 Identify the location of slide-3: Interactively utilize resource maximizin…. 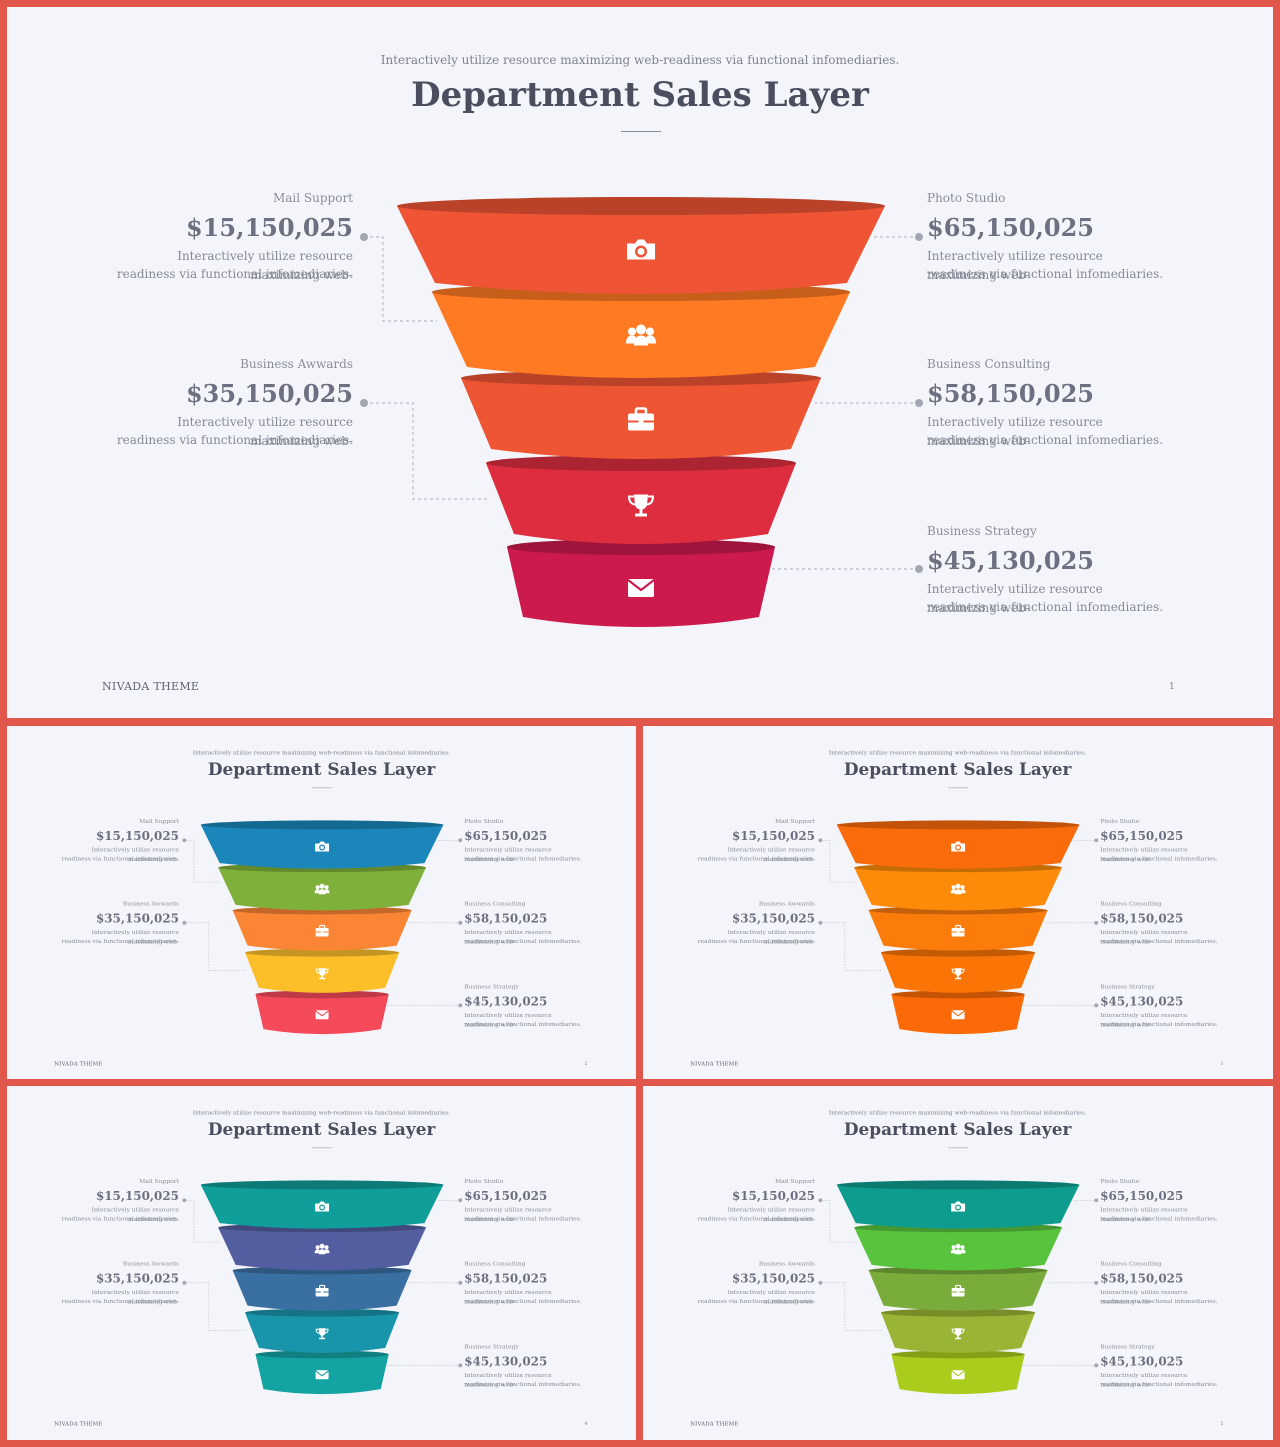
(958, 902).